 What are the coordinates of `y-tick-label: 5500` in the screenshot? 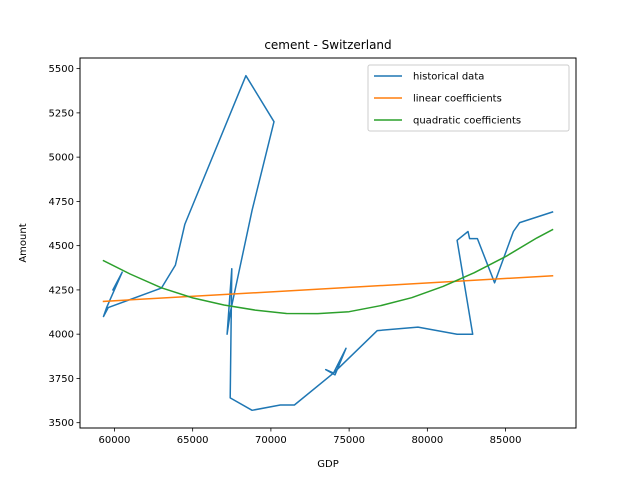 It's located at (61, 69).